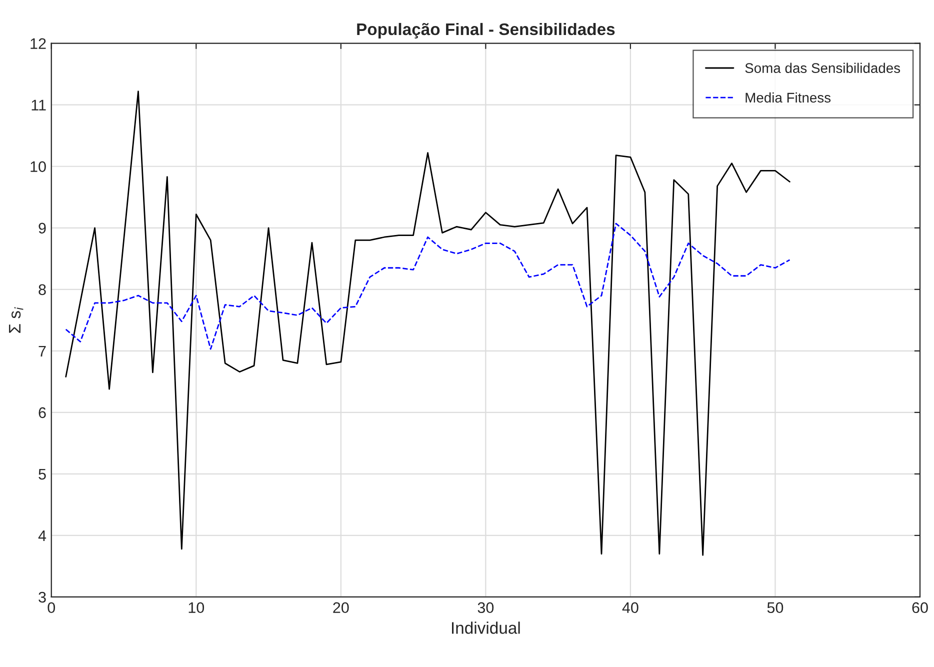  Describe the element at coordinates (427, 286) in the screenshot. I see `line-series` at that location.